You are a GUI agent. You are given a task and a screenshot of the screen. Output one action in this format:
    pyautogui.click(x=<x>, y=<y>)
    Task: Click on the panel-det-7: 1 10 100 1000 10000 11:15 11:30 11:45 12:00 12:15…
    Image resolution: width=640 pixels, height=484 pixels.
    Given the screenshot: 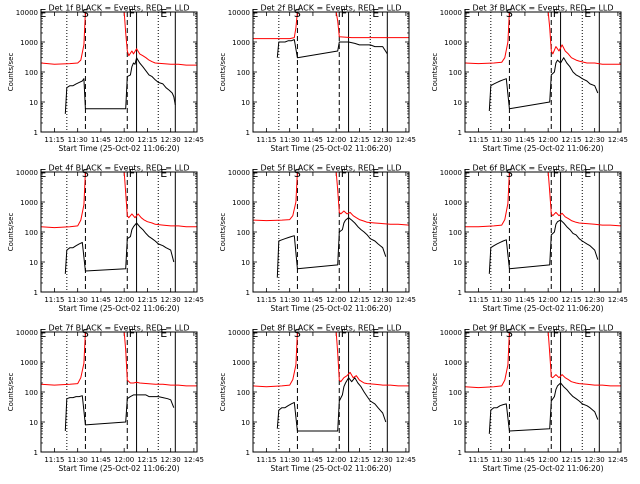 What is the action you would take?
    pyautogui.click(x=105, y=399)
    